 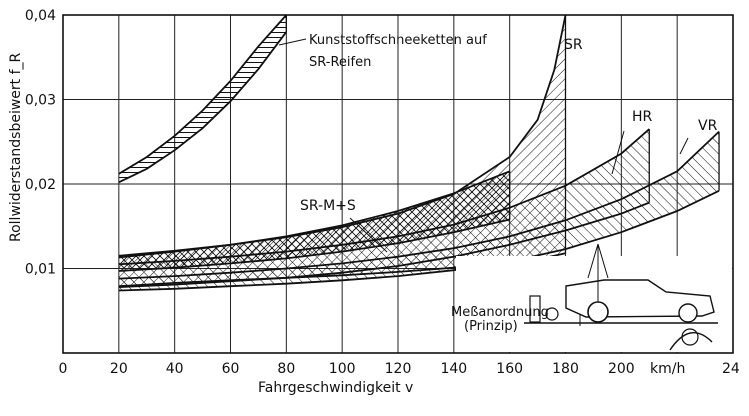 I want to click on band-snow-chains-lower-edge, so click(x=203, y=107).